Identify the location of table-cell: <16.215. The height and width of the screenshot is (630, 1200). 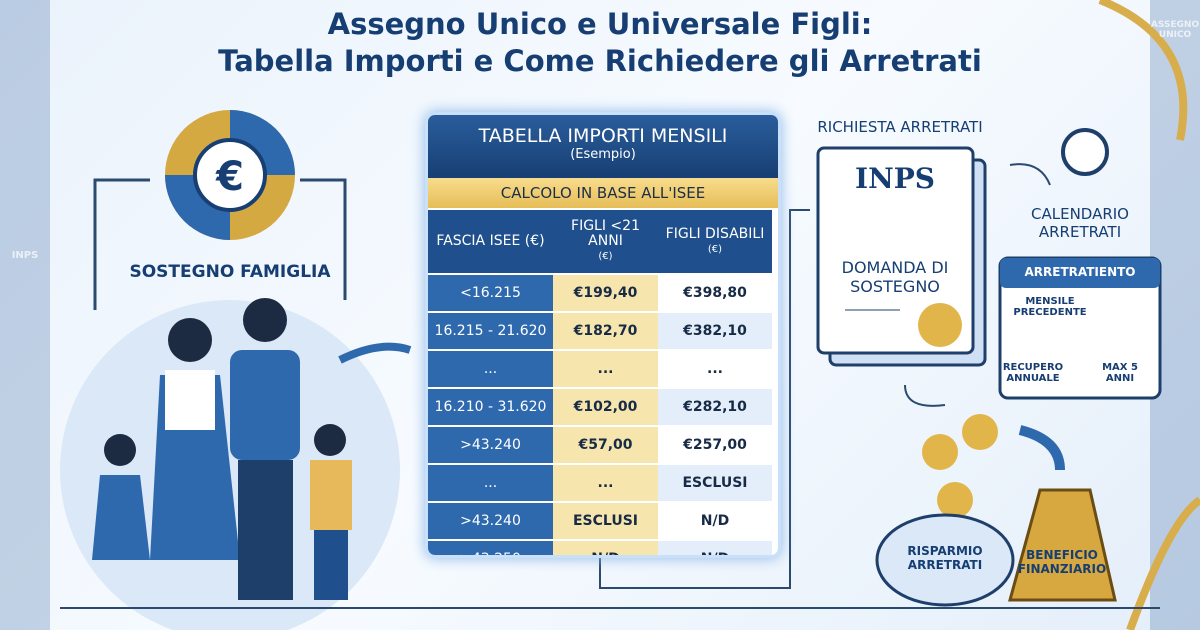
(490, 293).